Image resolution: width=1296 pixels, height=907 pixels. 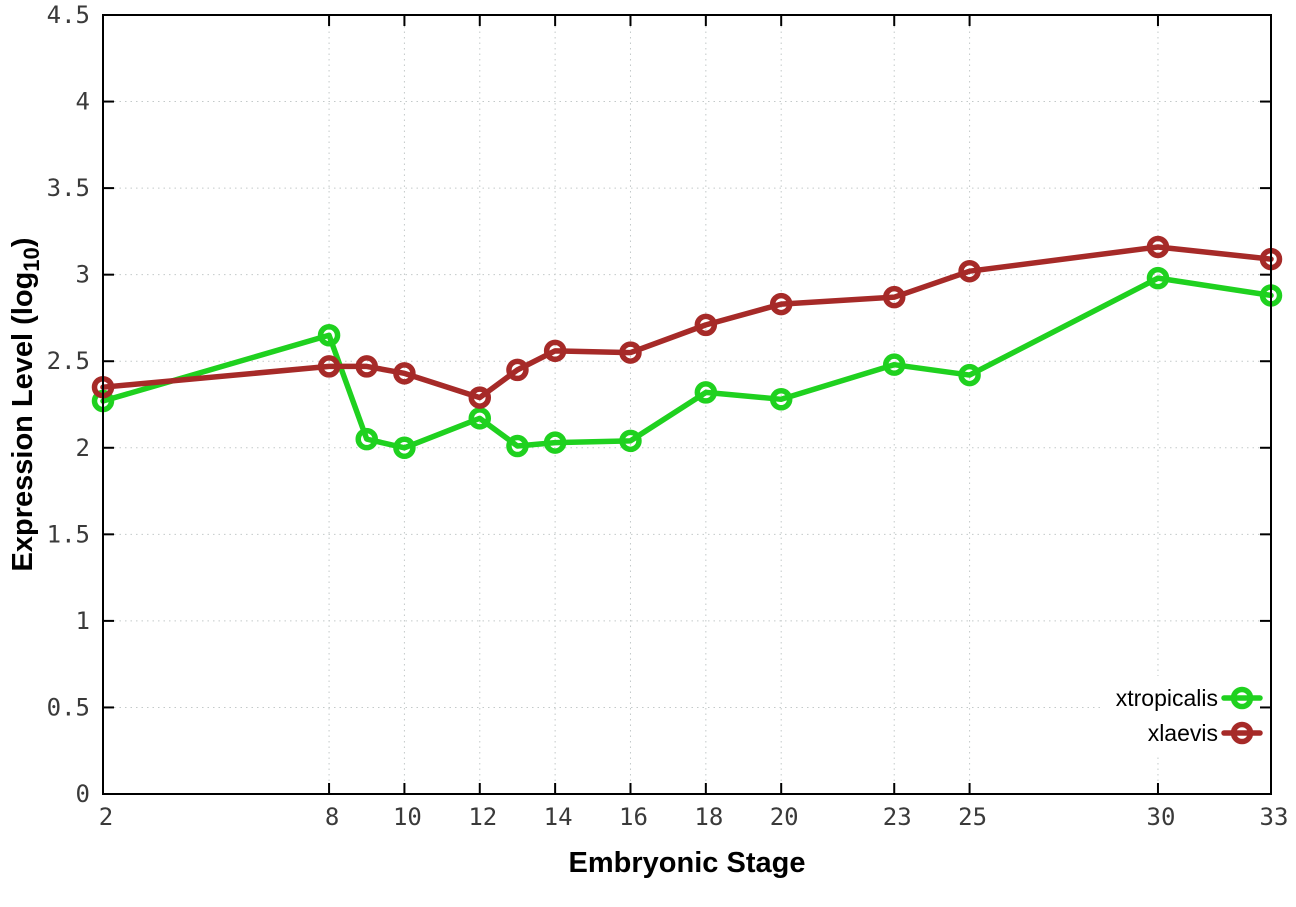 What do you see at coordinates (407, 817) in the screenshot?
I see `x-tick-label: 10` at bounding box center [407, 817].